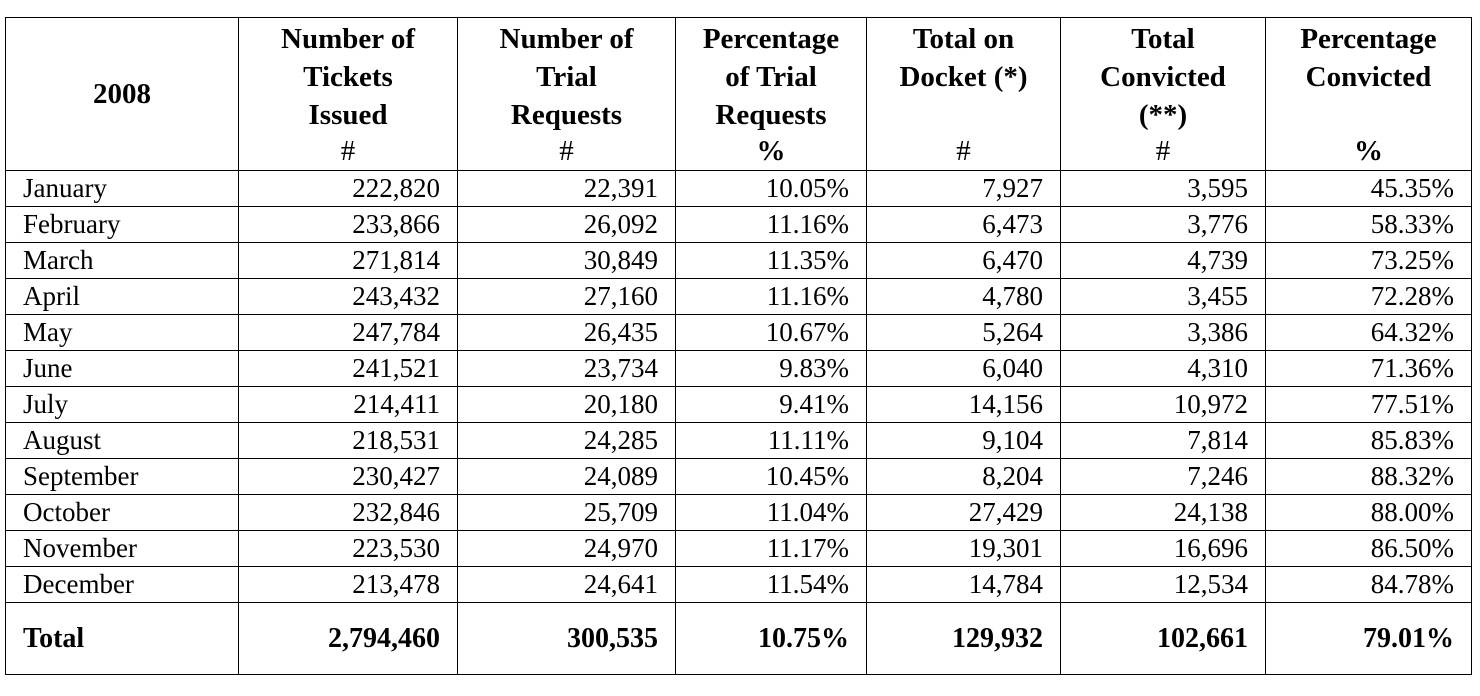 The width and height of the screenshot is (1480, 696). What do you see at coordinates (1368, 188) in the screenshot?
I see `pct-convicted-cell: 45.35%` at bounding box center [1368, 188].